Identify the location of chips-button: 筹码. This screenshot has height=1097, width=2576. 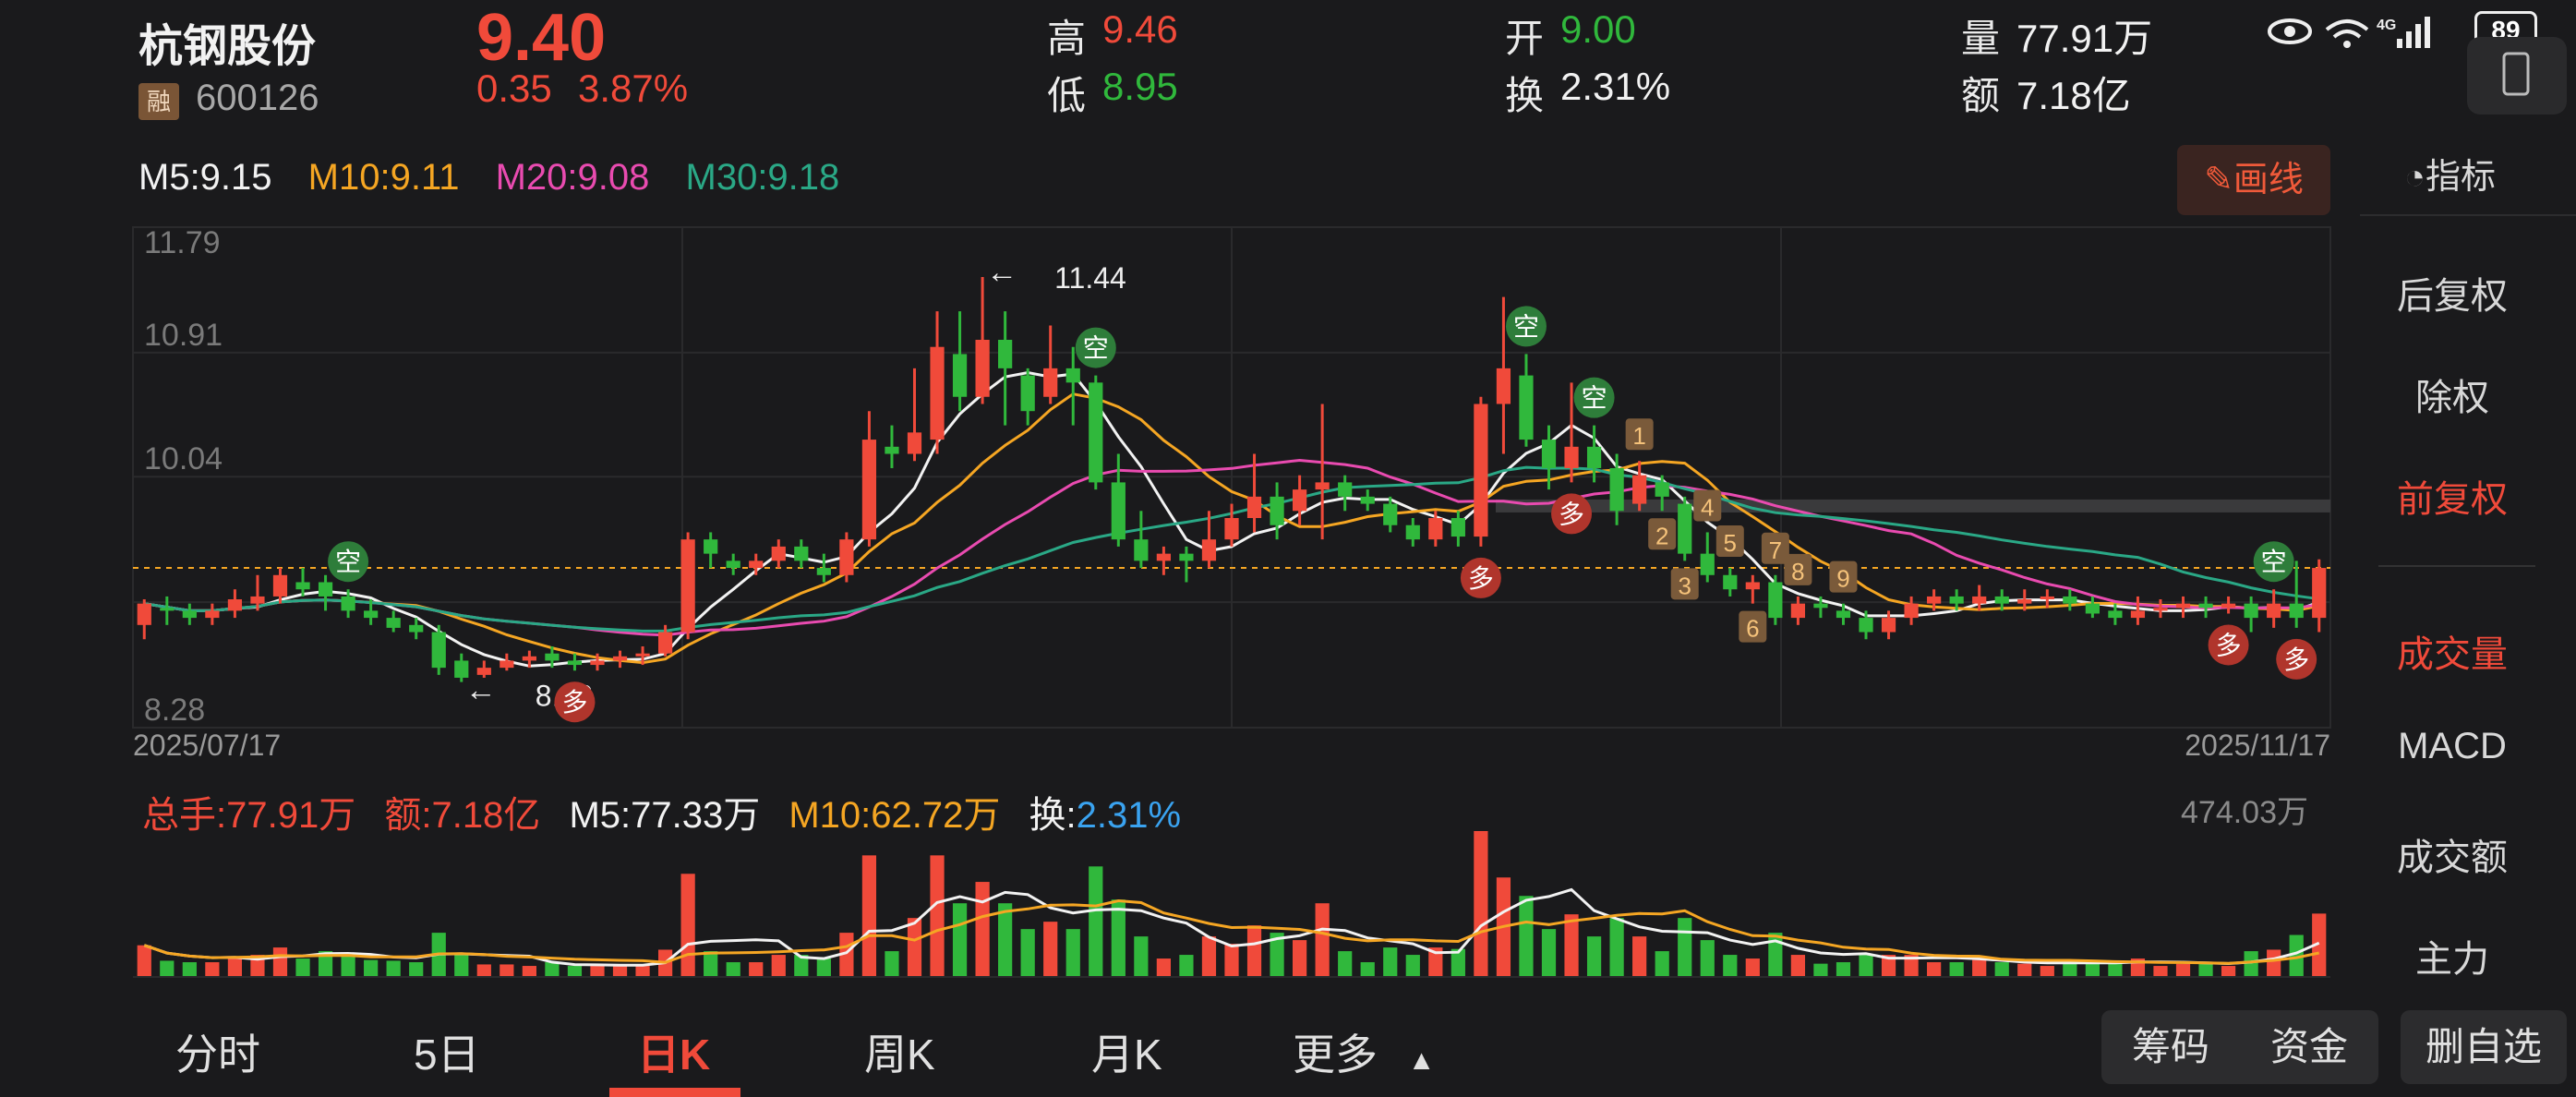
(2170, 1046).